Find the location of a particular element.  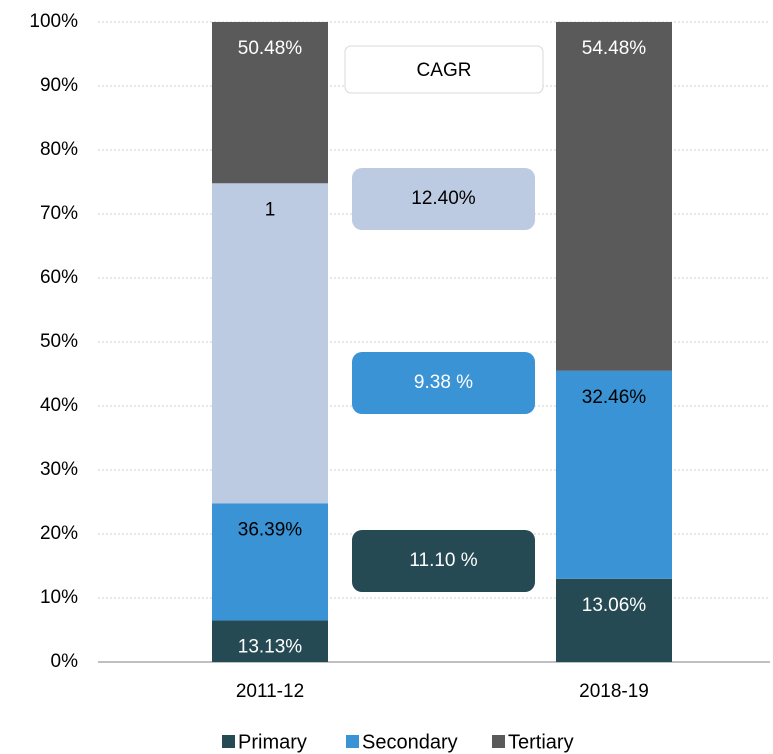

legend-label: Secondary is located at coordinates (410, 742).